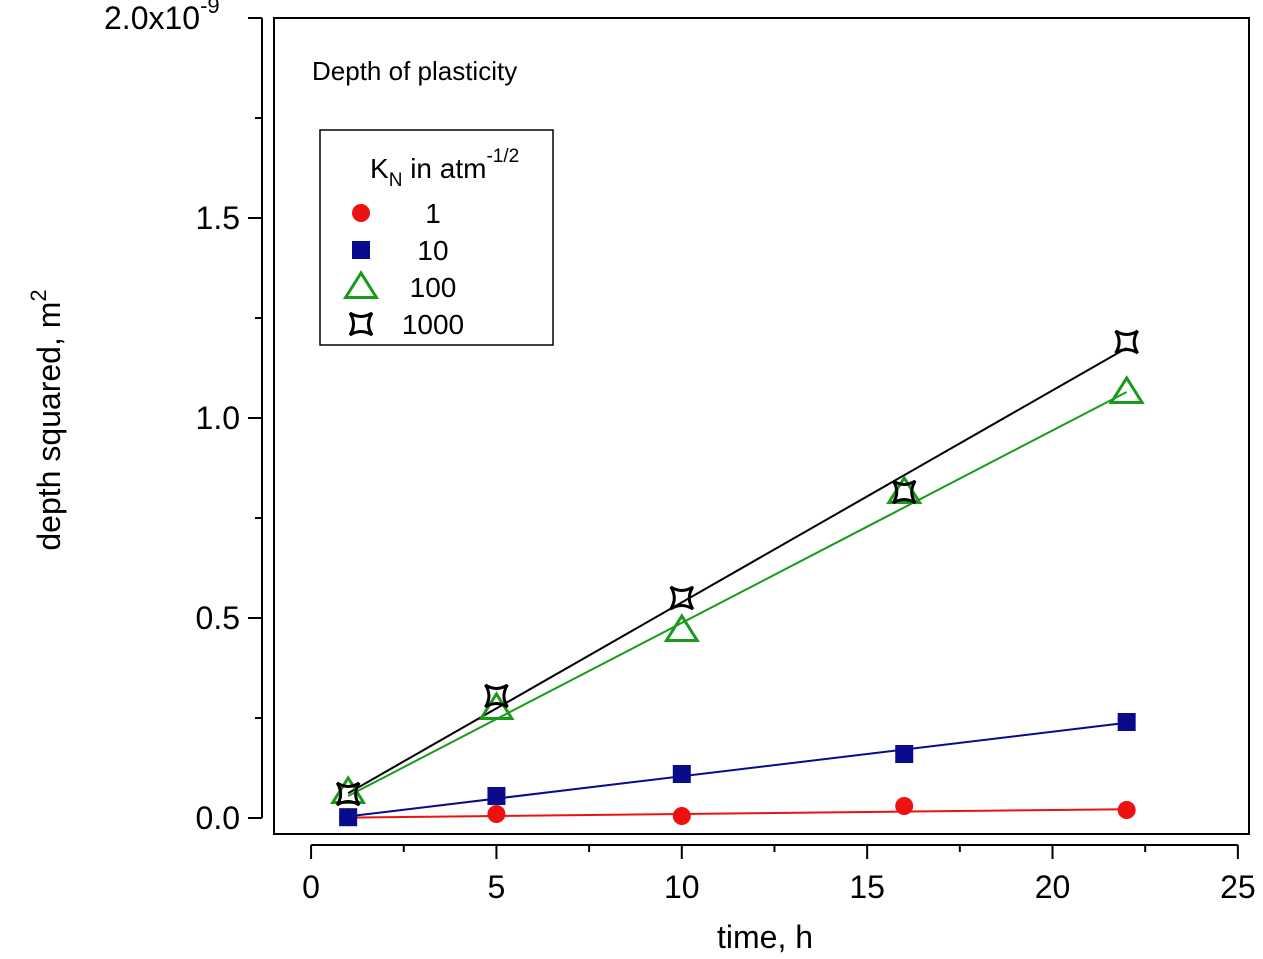 This screenshot has width=1263, height=959. What do you see at coordinates (432, 250) in the screenshot?
I see `legend-label-10: 10` at bounding box center [432, 250].